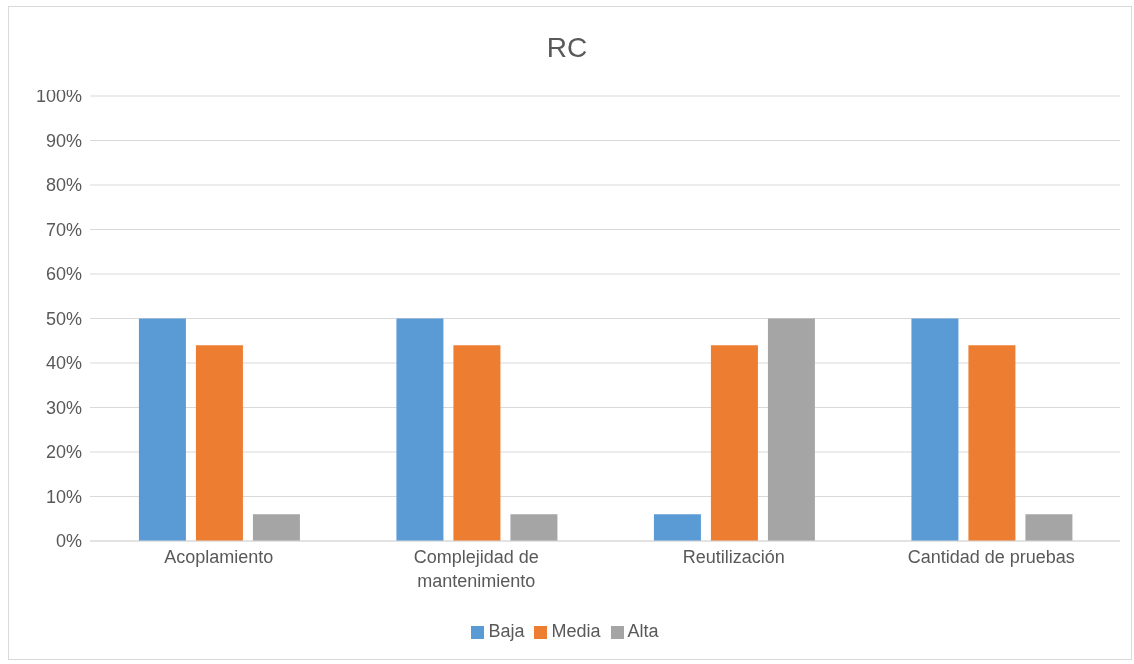 Image resolution: width=1134 pixels, height=664 pixels. Describe the element at coordinates (63, 318) in the screenshot. I see `y-tick-label: 50%` at that location.